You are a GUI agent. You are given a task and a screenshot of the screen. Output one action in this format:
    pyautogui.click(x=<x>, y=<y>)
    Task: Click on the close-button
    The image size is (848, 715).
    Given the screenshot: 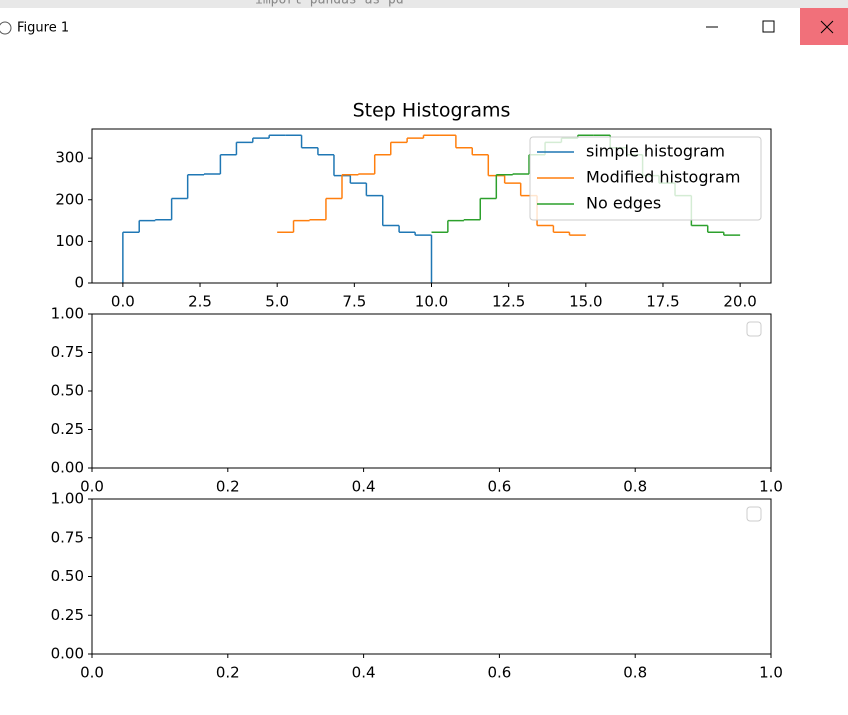 What is the action you would take?
    pyautogui.click(x=824, y=26)
    